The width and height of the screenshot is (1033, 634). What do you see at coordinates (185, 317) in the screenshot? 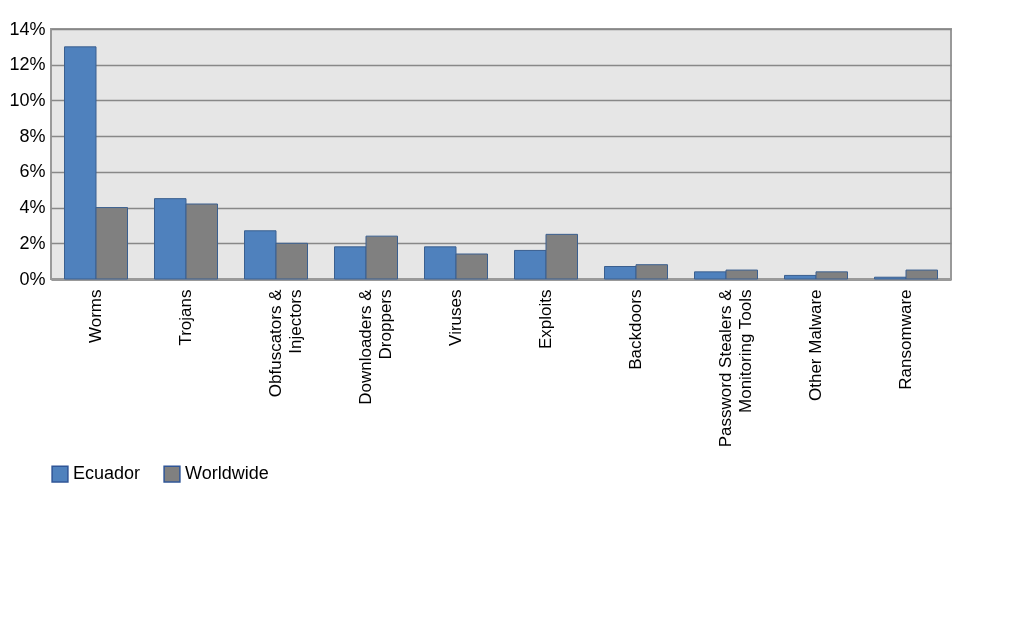
I see `x-tick-label: Trojans` at bounding box center [185, 317].